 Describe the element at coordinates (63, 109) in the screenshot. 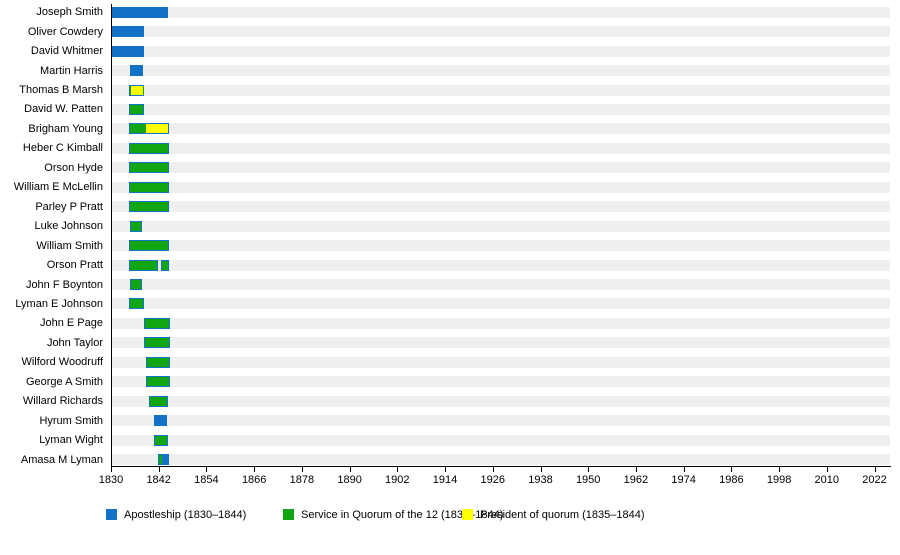

I see `row-label: David W. Patten` at that location.